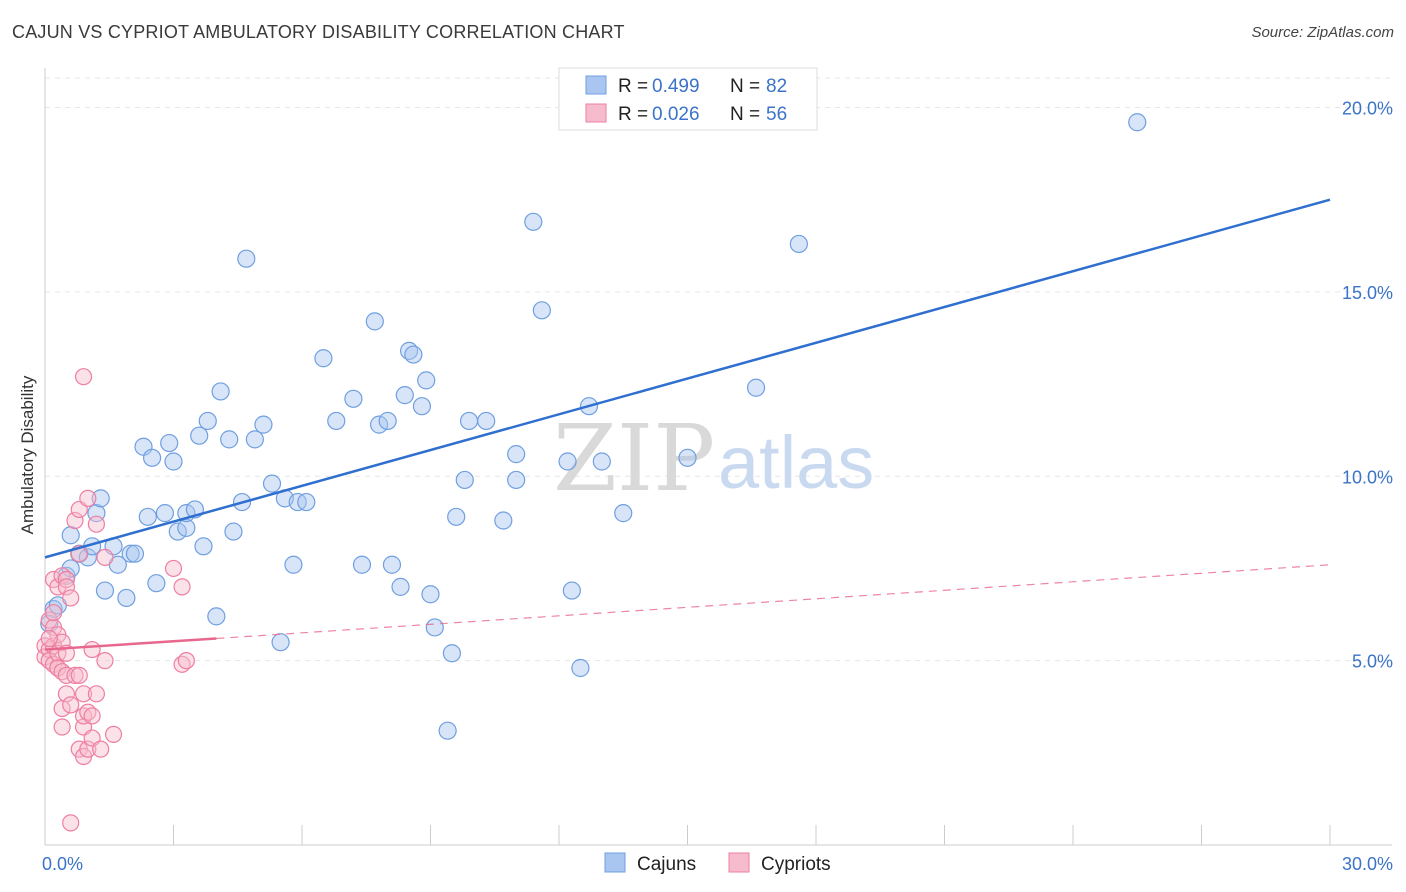 The width and height of the screenshot is (1406, 892). I want to click on legend-label-cajuns: Cajuns, so click(666, 864).